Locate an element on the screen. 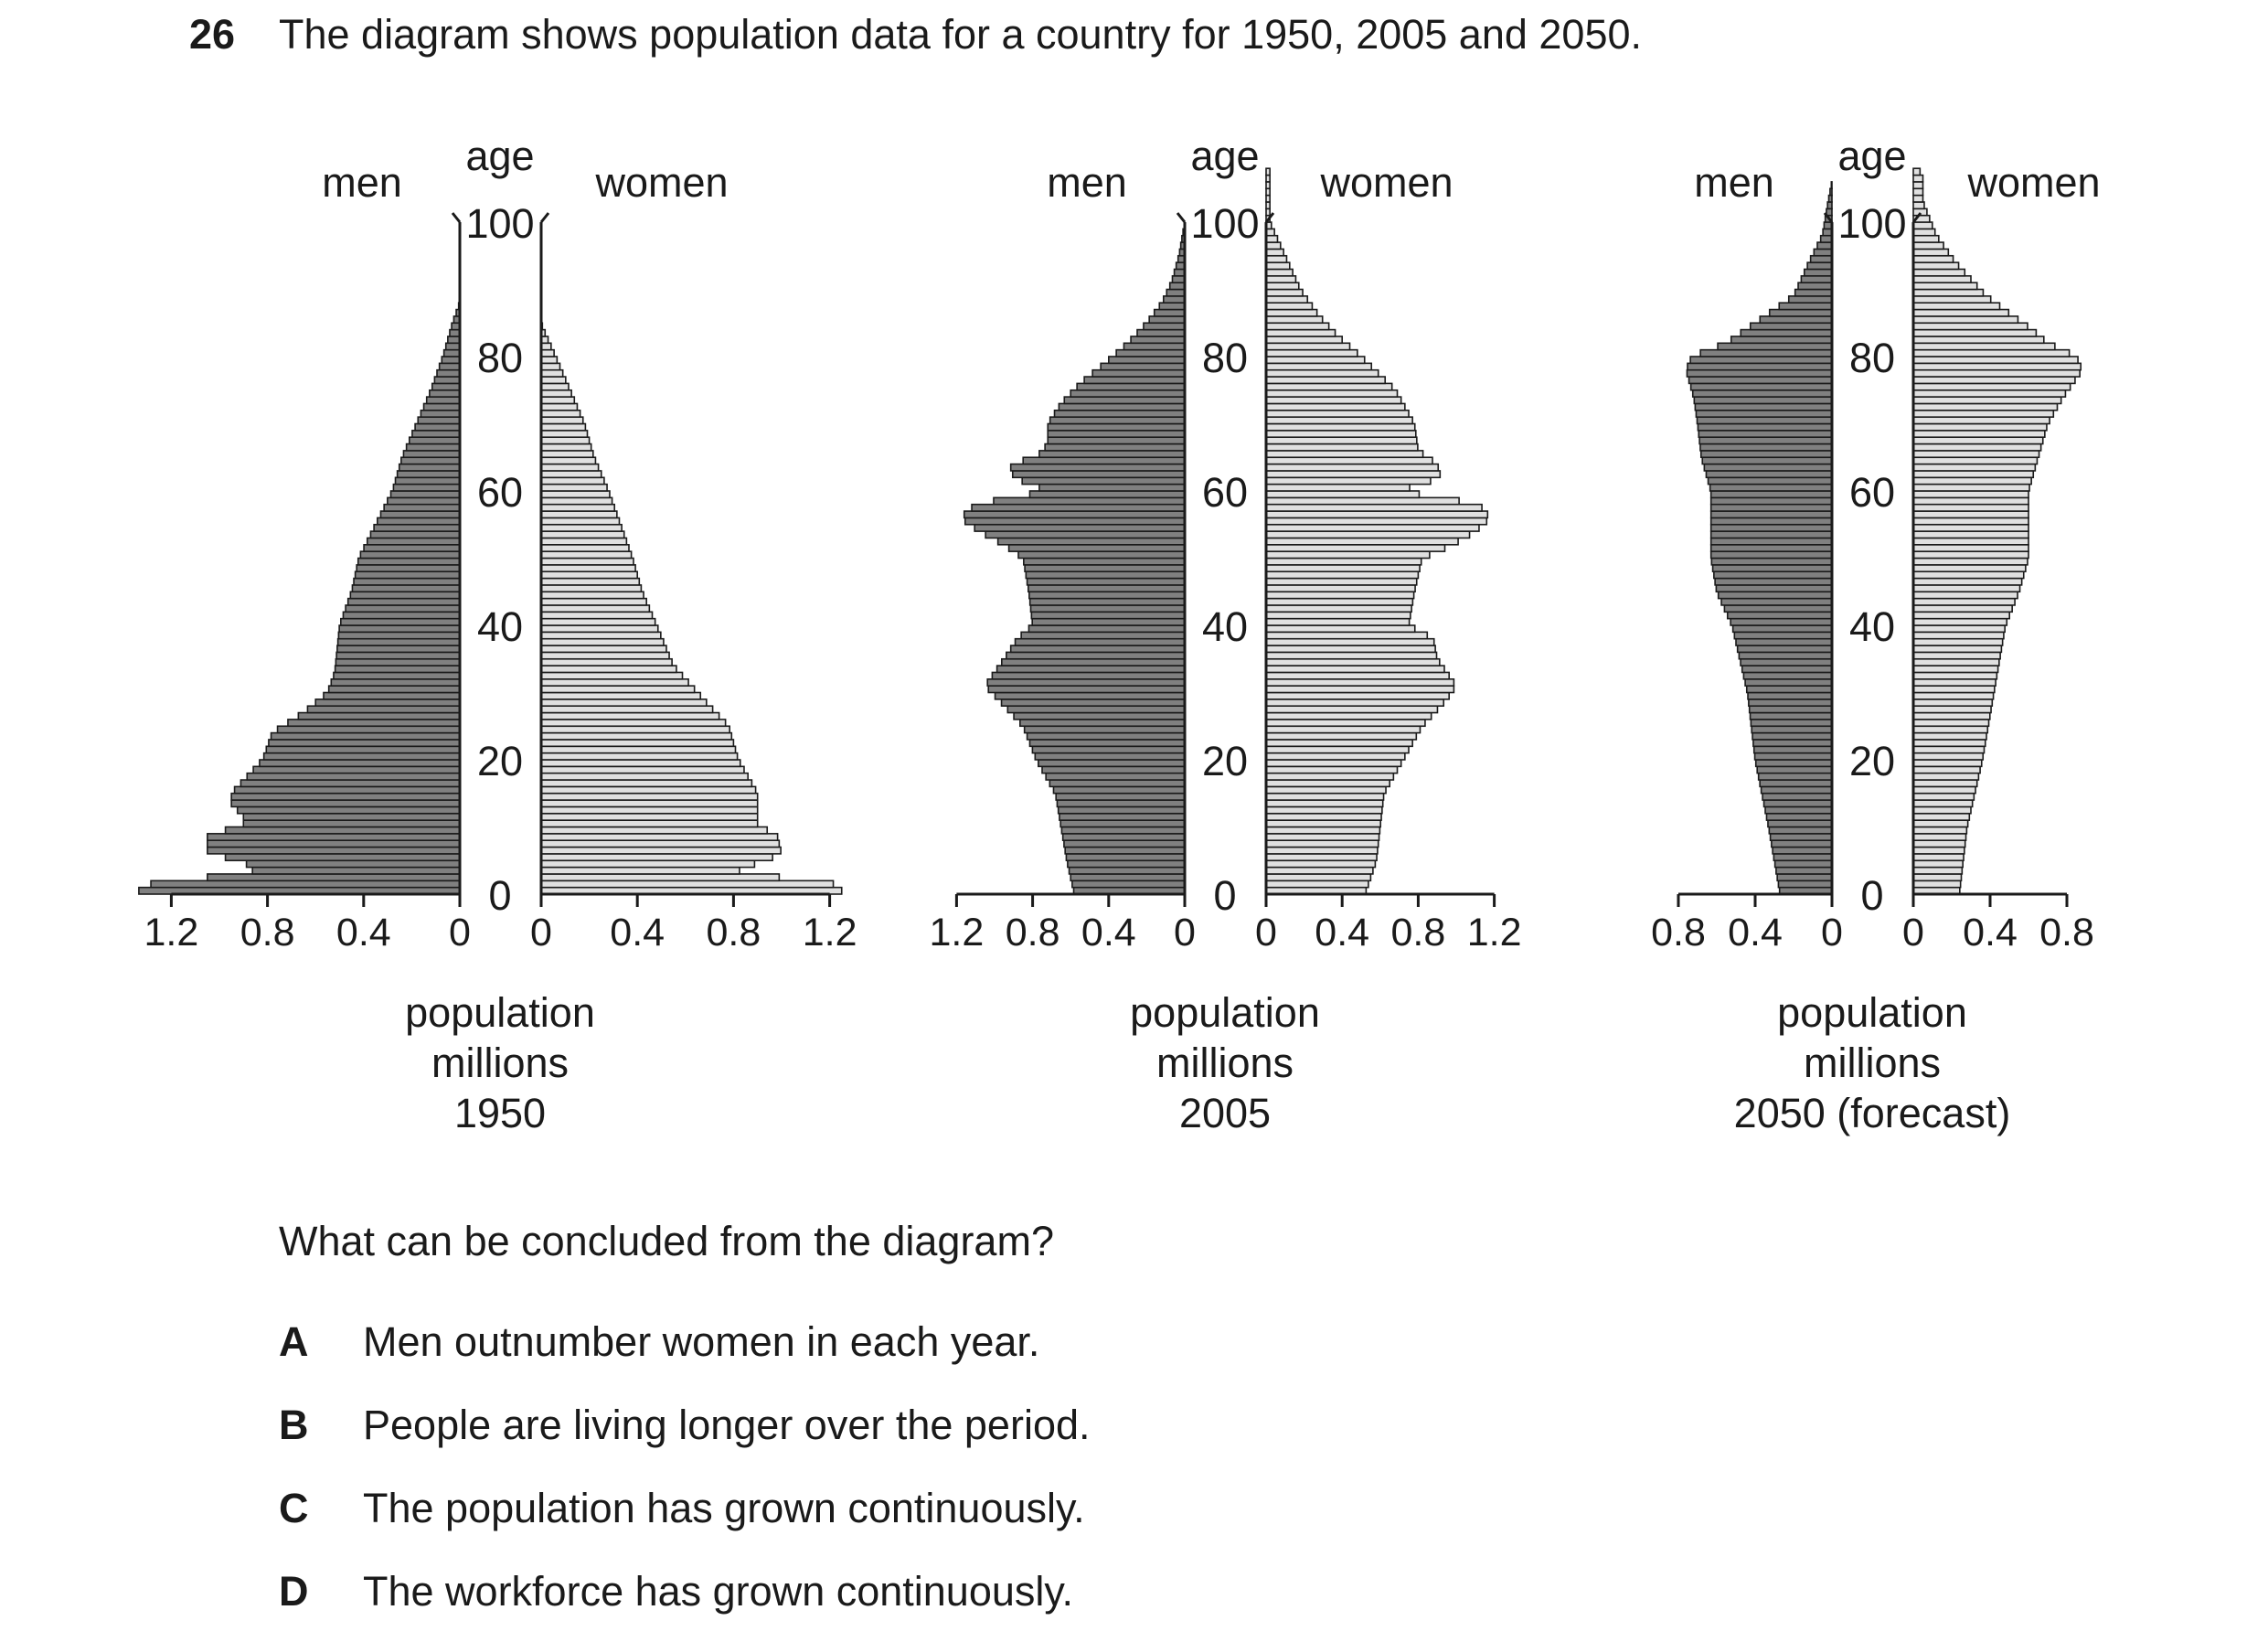 This screenshot has width=2268, height=1642. question-prompt: What can be concluded from the diagram? is located at coordinates (666, 1241).